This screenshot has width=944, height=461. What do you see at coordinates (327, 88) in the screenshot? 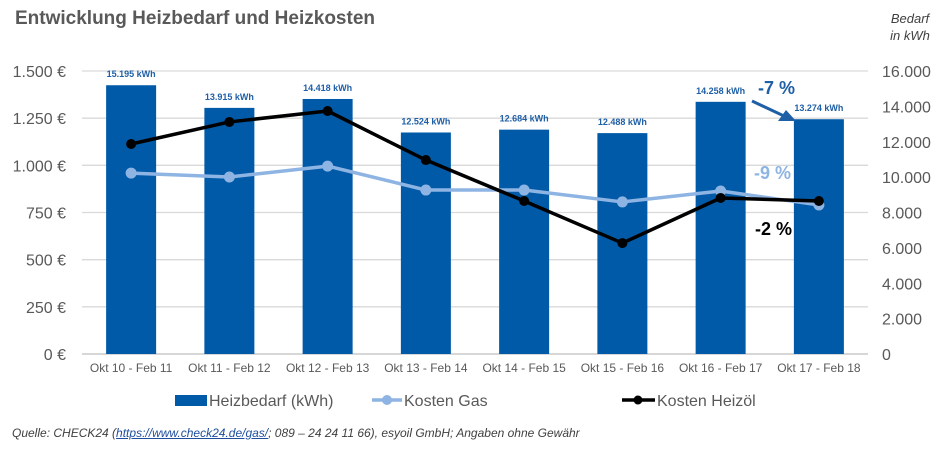
I see `bar-data-label: 14.418 kWh` at bounding box center [327, 88].